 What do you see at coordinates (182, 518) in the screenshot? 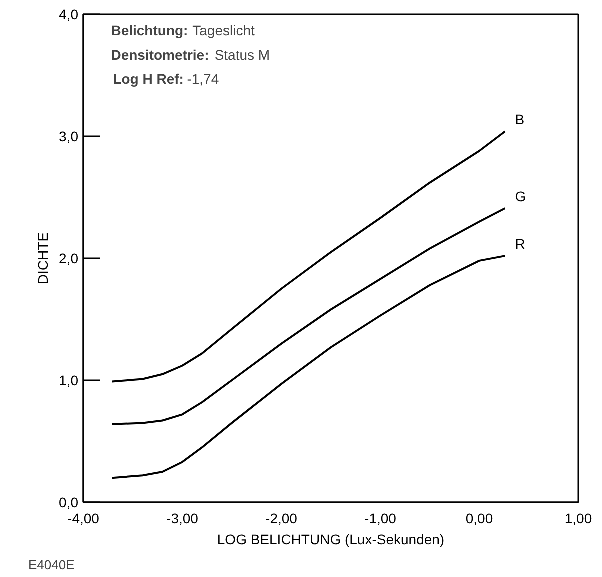
I see `x-tick-label: -3,00` at bounding box center [182, 518].